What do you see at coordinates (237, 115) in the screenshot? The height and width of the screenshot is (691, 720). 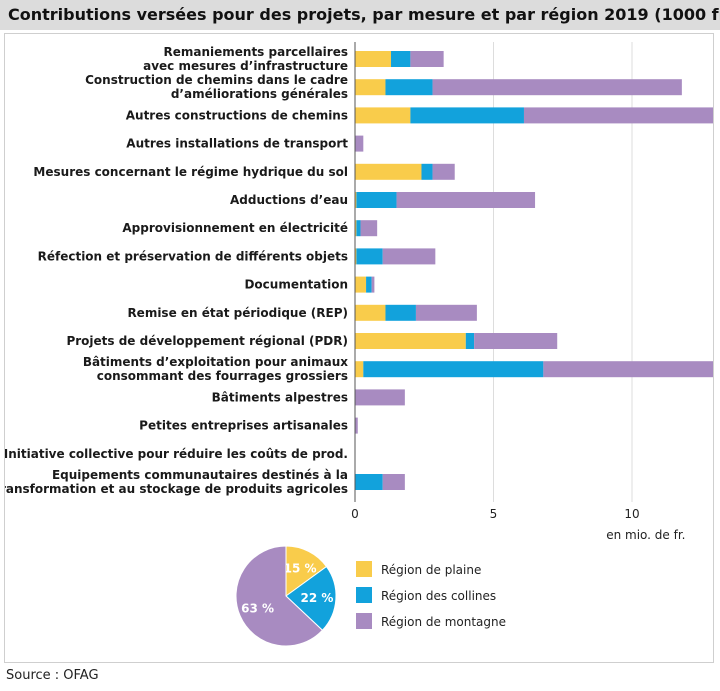 I see `category-label: Autres constructions de chemins` at bounding box center [237, 115].